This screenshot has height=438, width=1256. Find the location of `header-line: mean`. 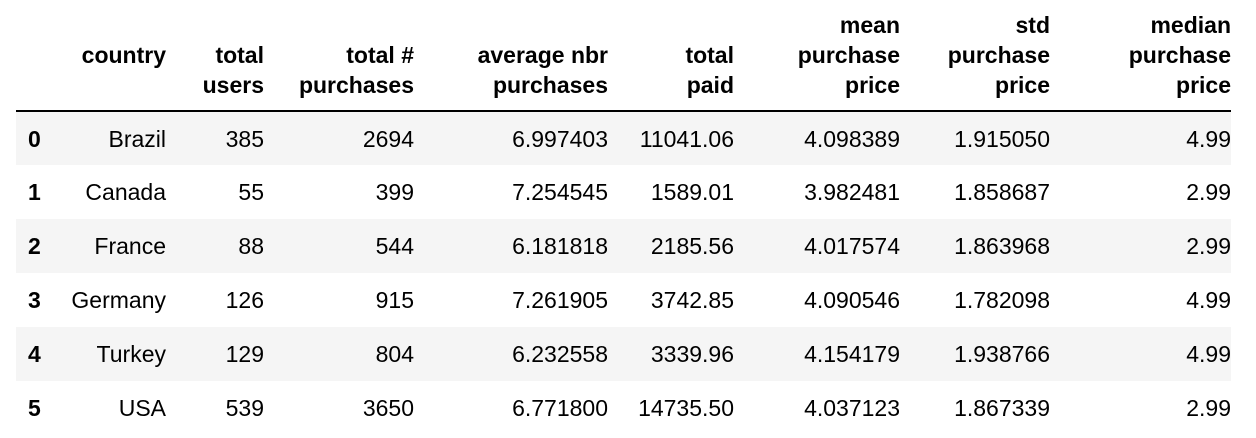

header-line: mean is located at coordinates (869, 25).